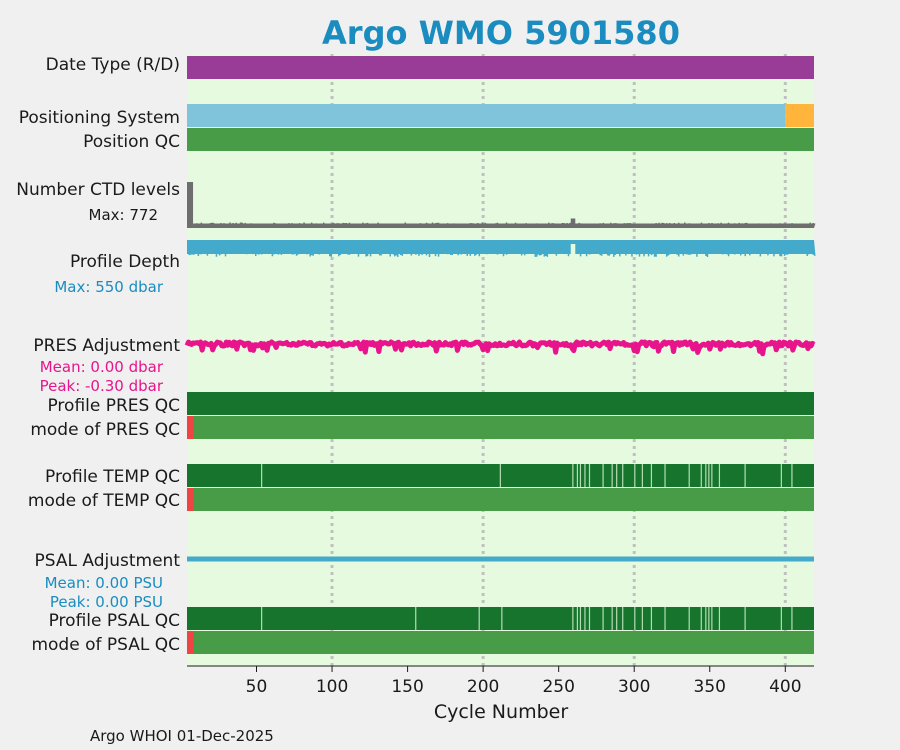 The image size is (900, 750). What do you see at coordinates (106, 346) in the screenshot?
I see `label-pres-adjustment: PRES Adjustment` at bounding box center [106, 346].